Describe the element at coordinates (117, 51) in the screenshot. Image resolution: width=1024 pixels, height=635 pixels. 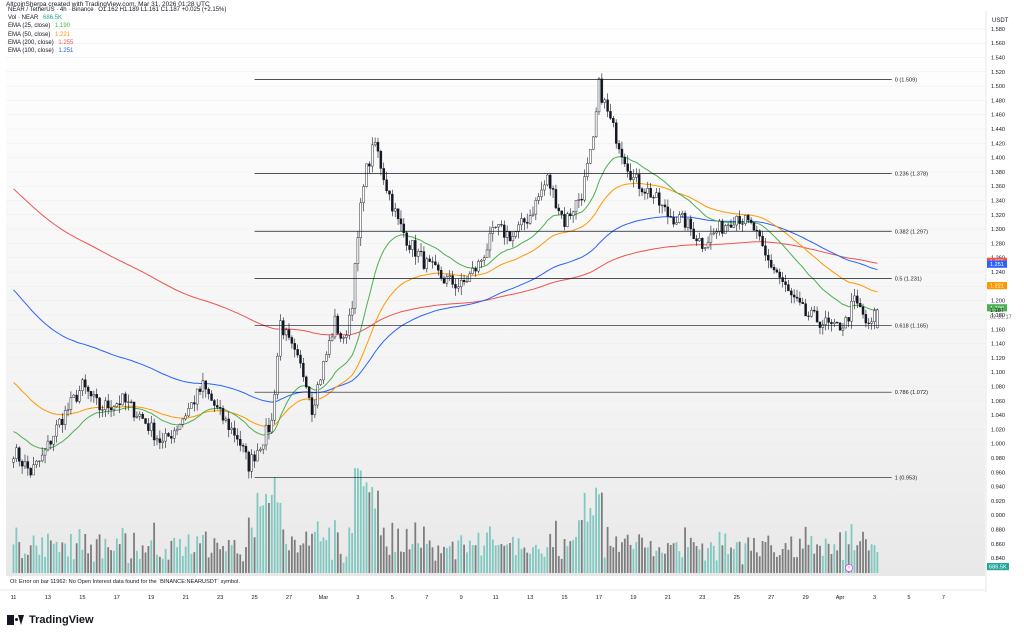
I see `legend-row-ema100: EMA (100, close) 1.251` at that location.